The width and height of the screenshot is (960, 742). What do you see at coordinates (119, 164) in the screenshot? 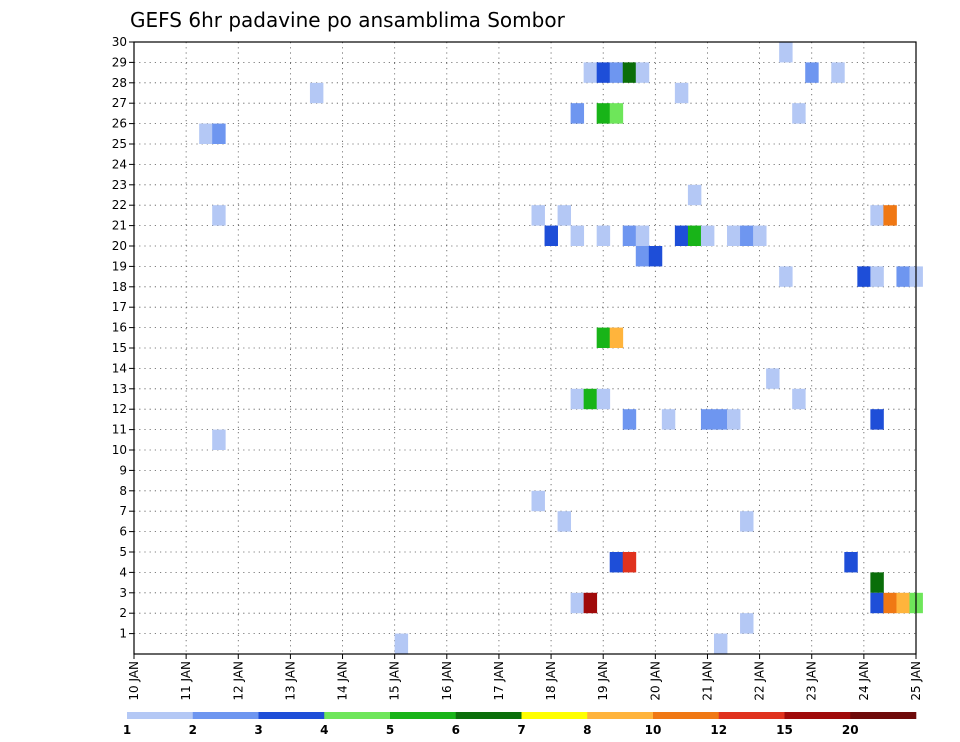
I see `y-tick-label: 24` at bounding box center [119, 164].